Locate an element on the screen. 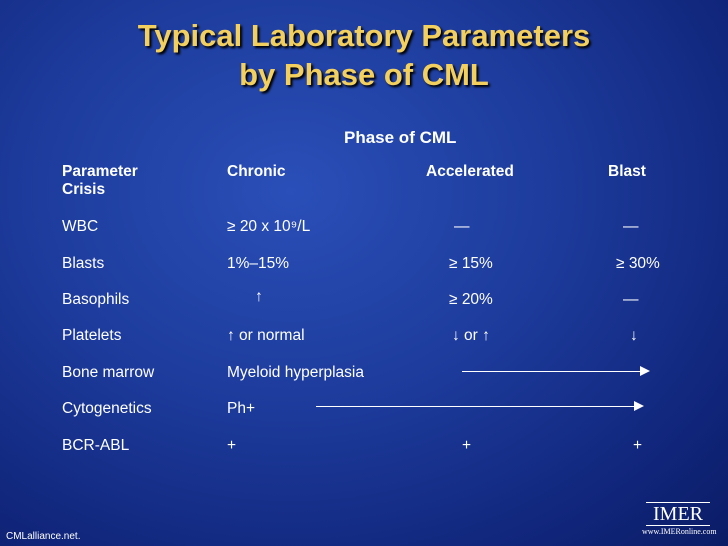 This screenshot has height=546, width=728. row-wbc-chronic: ≥ 20 x 10⁹/L is located at coordinates (269, 226).